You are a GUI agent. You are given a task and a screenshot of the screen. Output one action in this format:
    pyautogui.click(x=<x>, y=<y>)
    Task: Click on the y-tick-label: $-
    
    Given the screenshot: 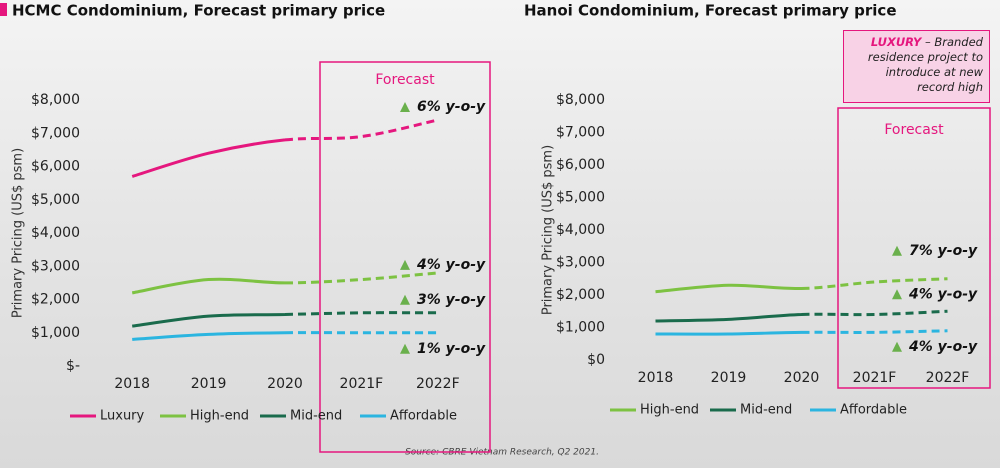 What is the action you would take?
    pyautogui.click(x=73, y=366)
    